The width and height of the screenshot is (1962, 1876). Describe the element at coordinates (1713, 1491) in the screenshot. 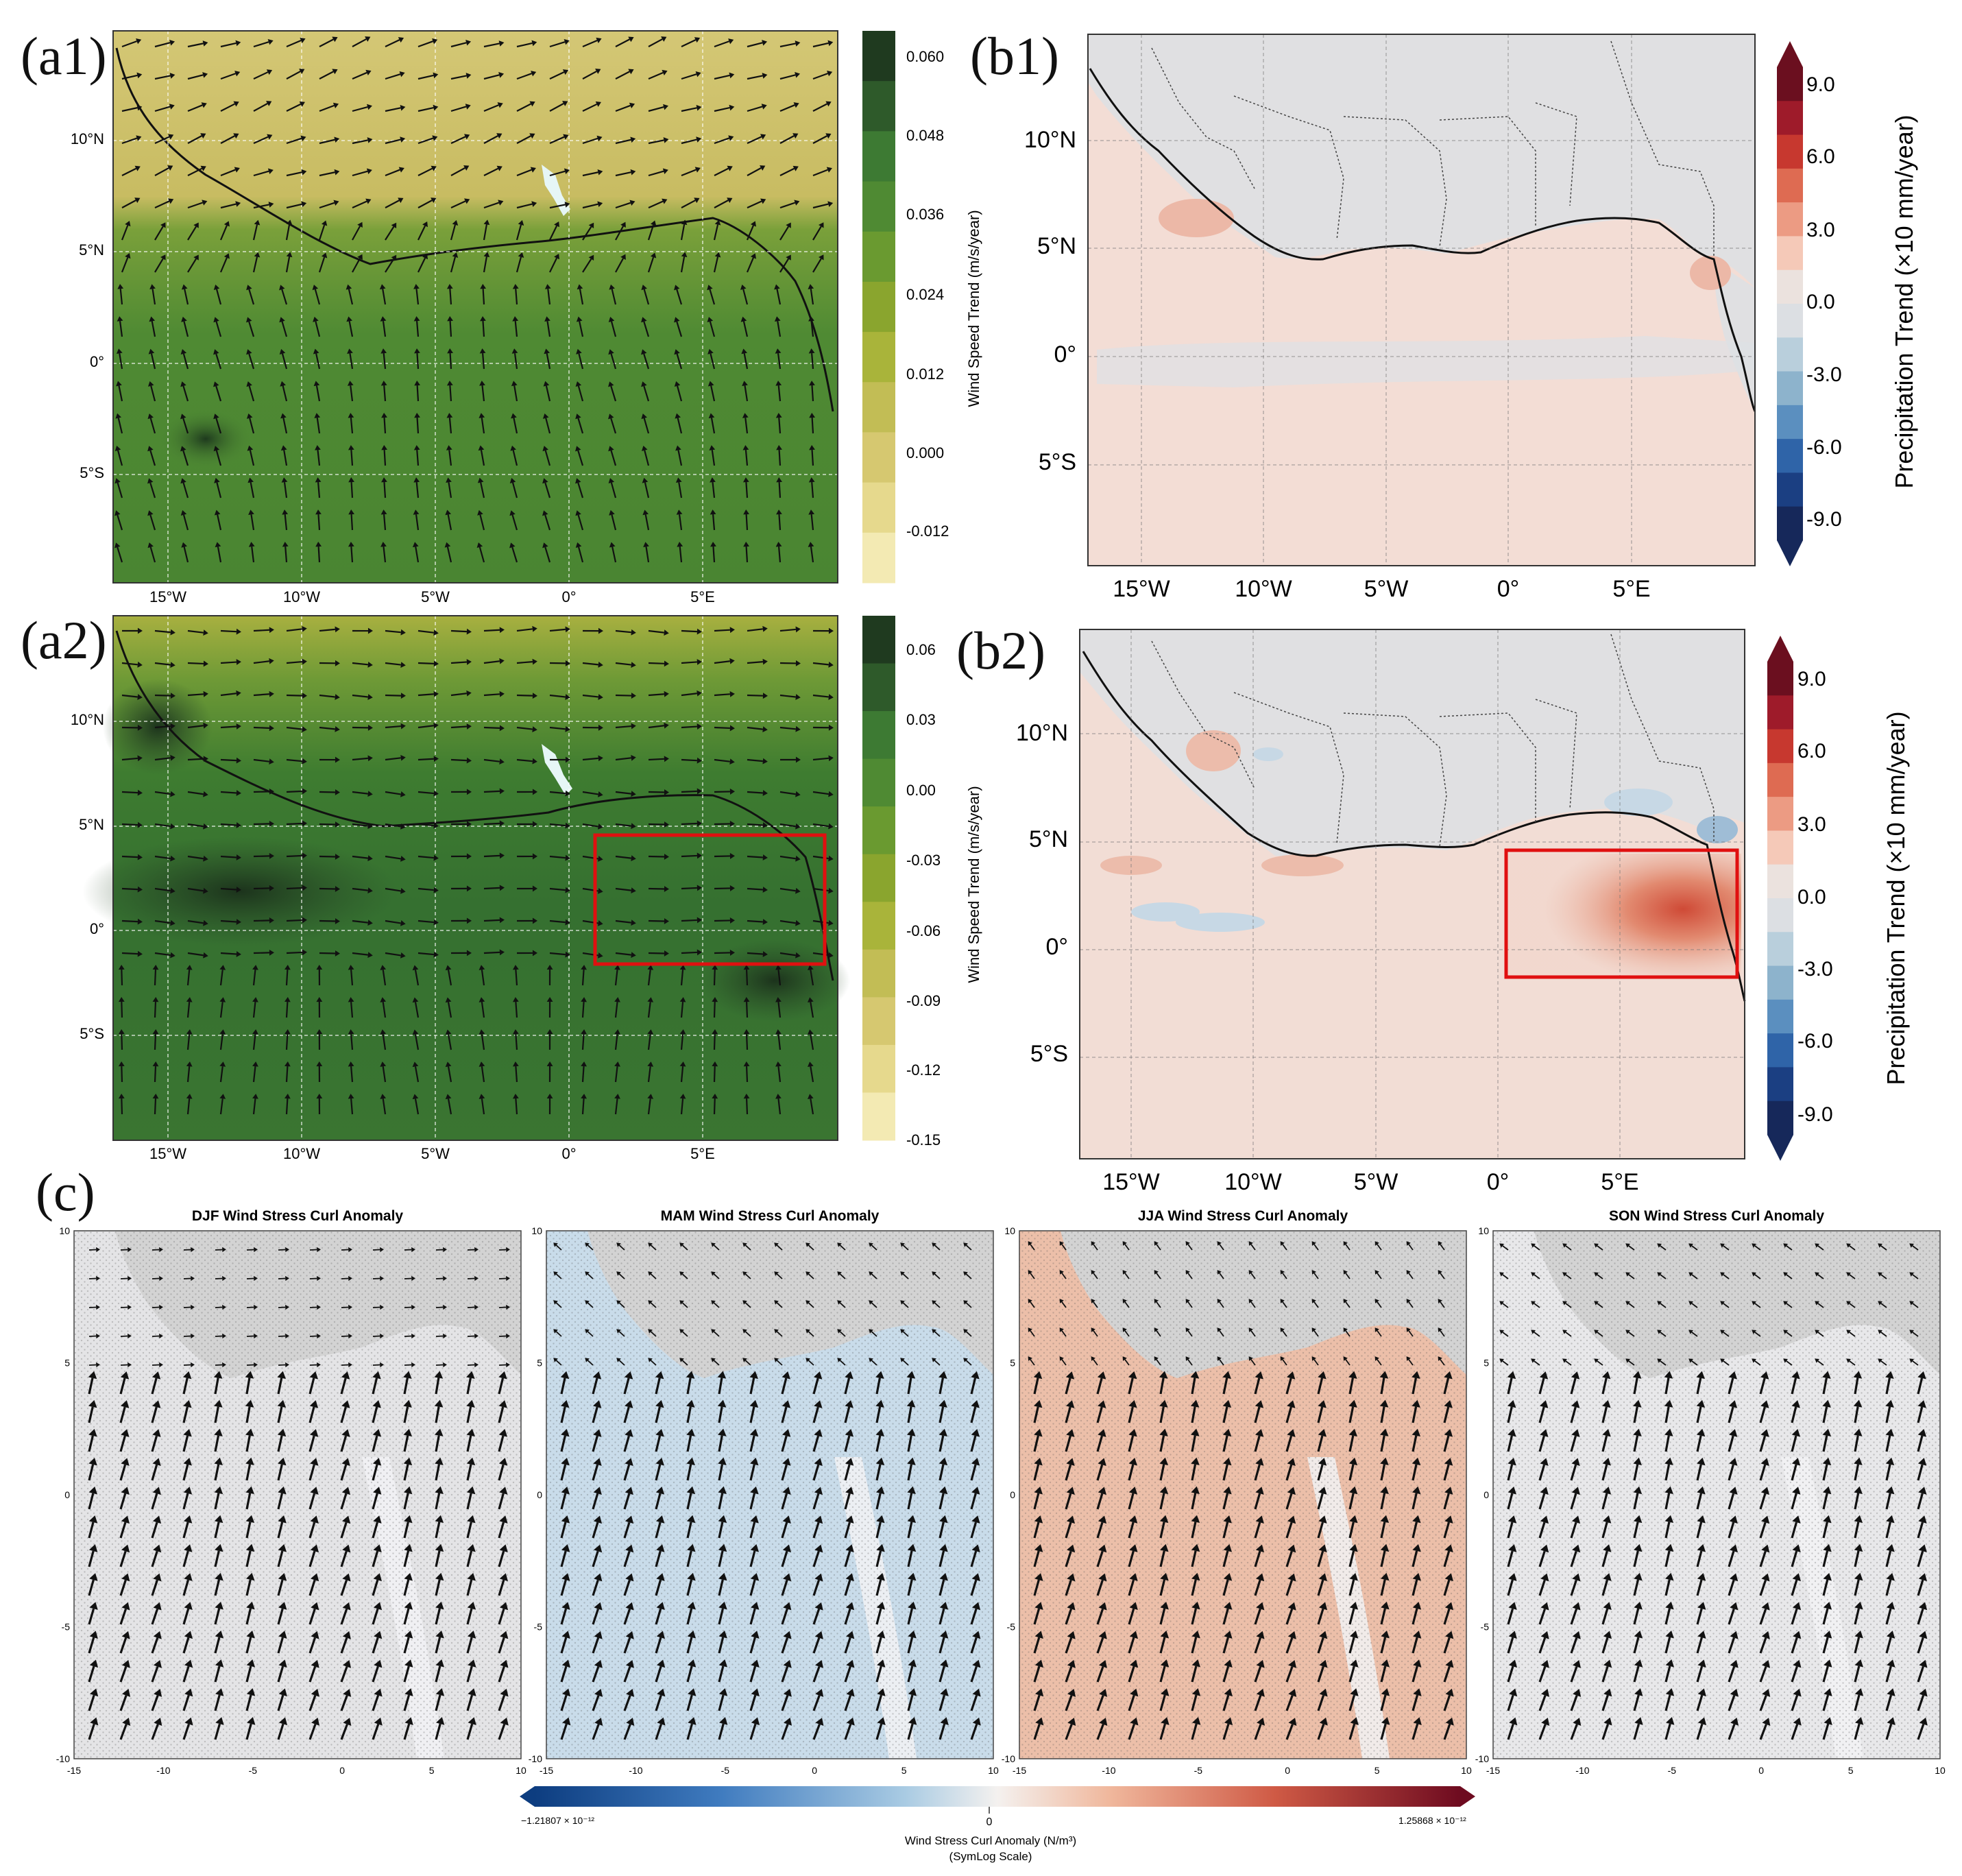

I see `subplot-wind-vectors` at that location.